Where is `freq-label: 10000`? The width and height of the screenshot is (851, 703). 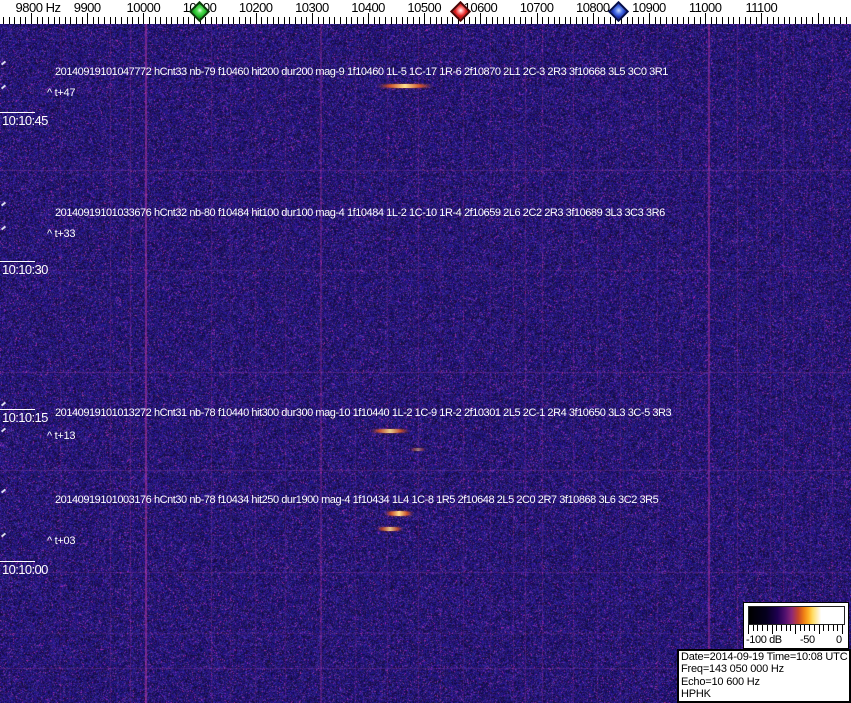
freq-label: 10000 is located at coordinates (143, 7).